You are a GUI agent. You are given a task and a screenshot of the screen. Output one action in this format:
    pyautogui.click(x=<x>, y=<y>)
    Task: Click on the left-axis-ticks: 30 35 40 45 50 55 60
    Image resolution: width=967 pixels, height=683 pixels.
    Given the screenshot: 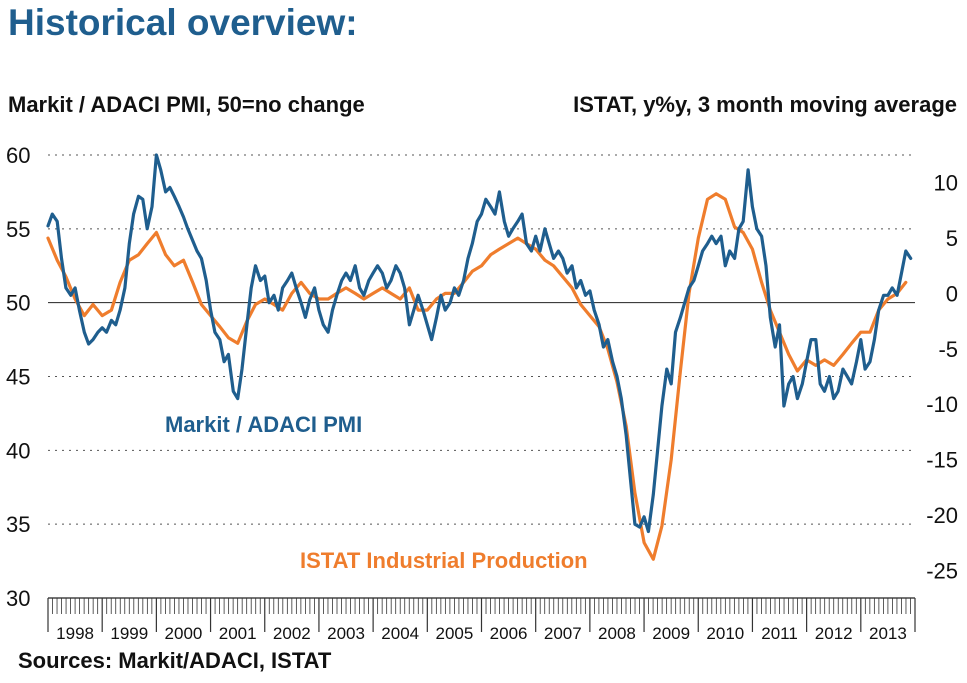 What is the action you would take?
    pyautogui.click(x=18, y=377)
    